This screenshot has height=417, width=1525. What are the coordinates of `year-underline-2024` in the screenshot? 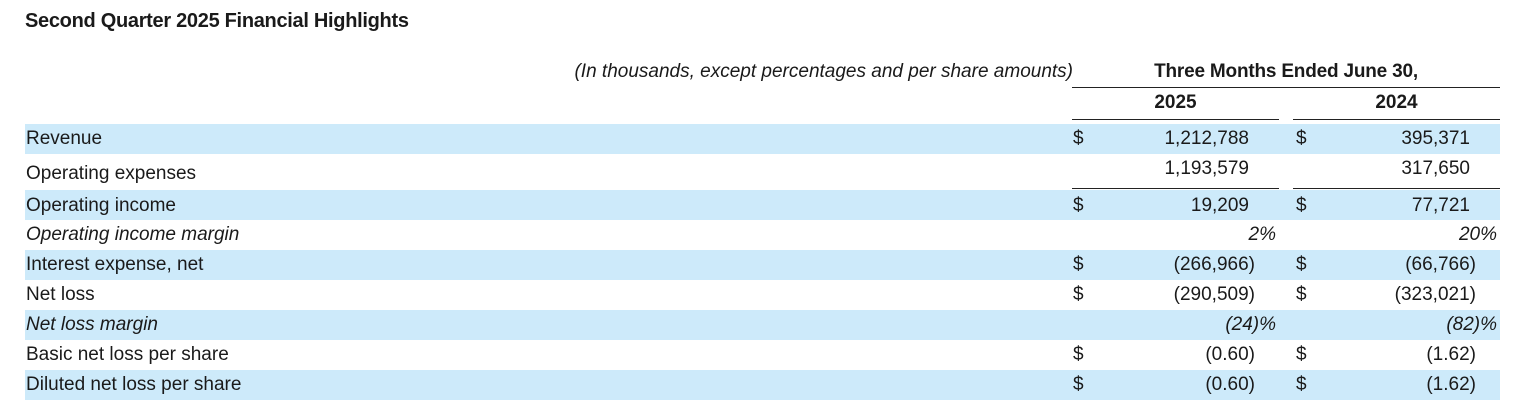 It's located at (1396, 119).